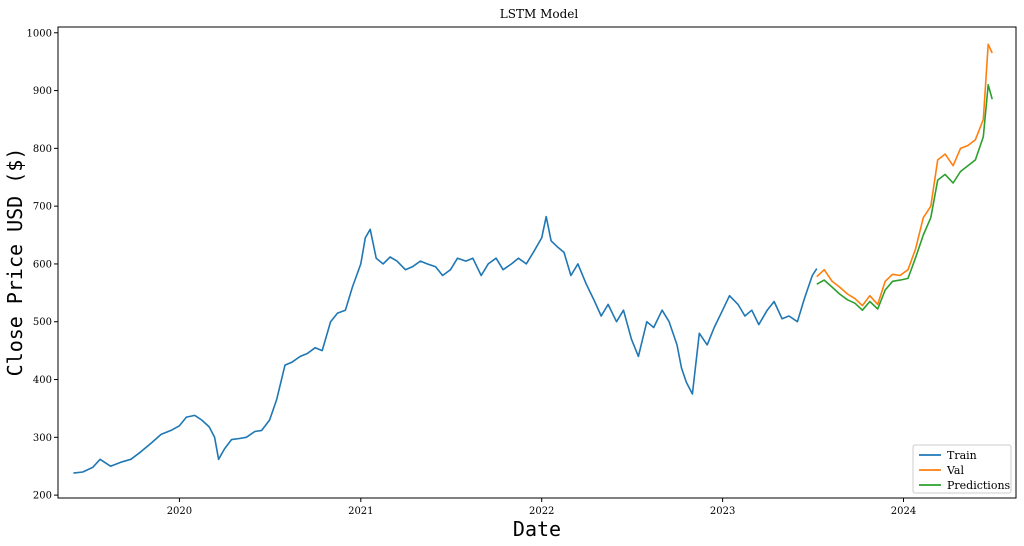 Image resolution: width=1024 pixels, height=546 pixels. I want to click on y-tick-label: 400, so click(42, 380).